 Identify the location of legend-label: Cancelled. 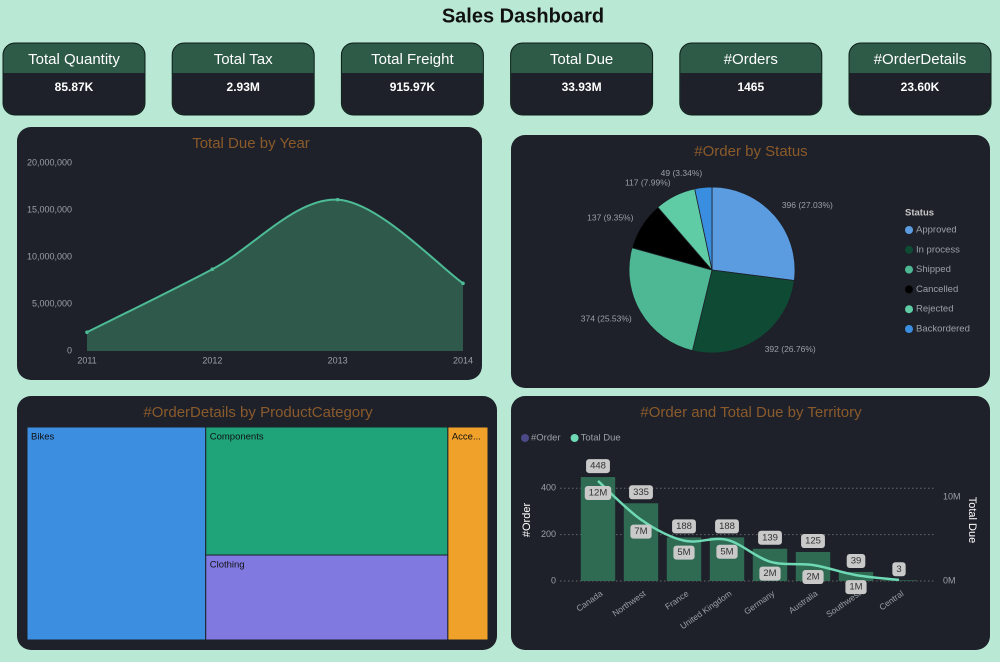
(937, 289).